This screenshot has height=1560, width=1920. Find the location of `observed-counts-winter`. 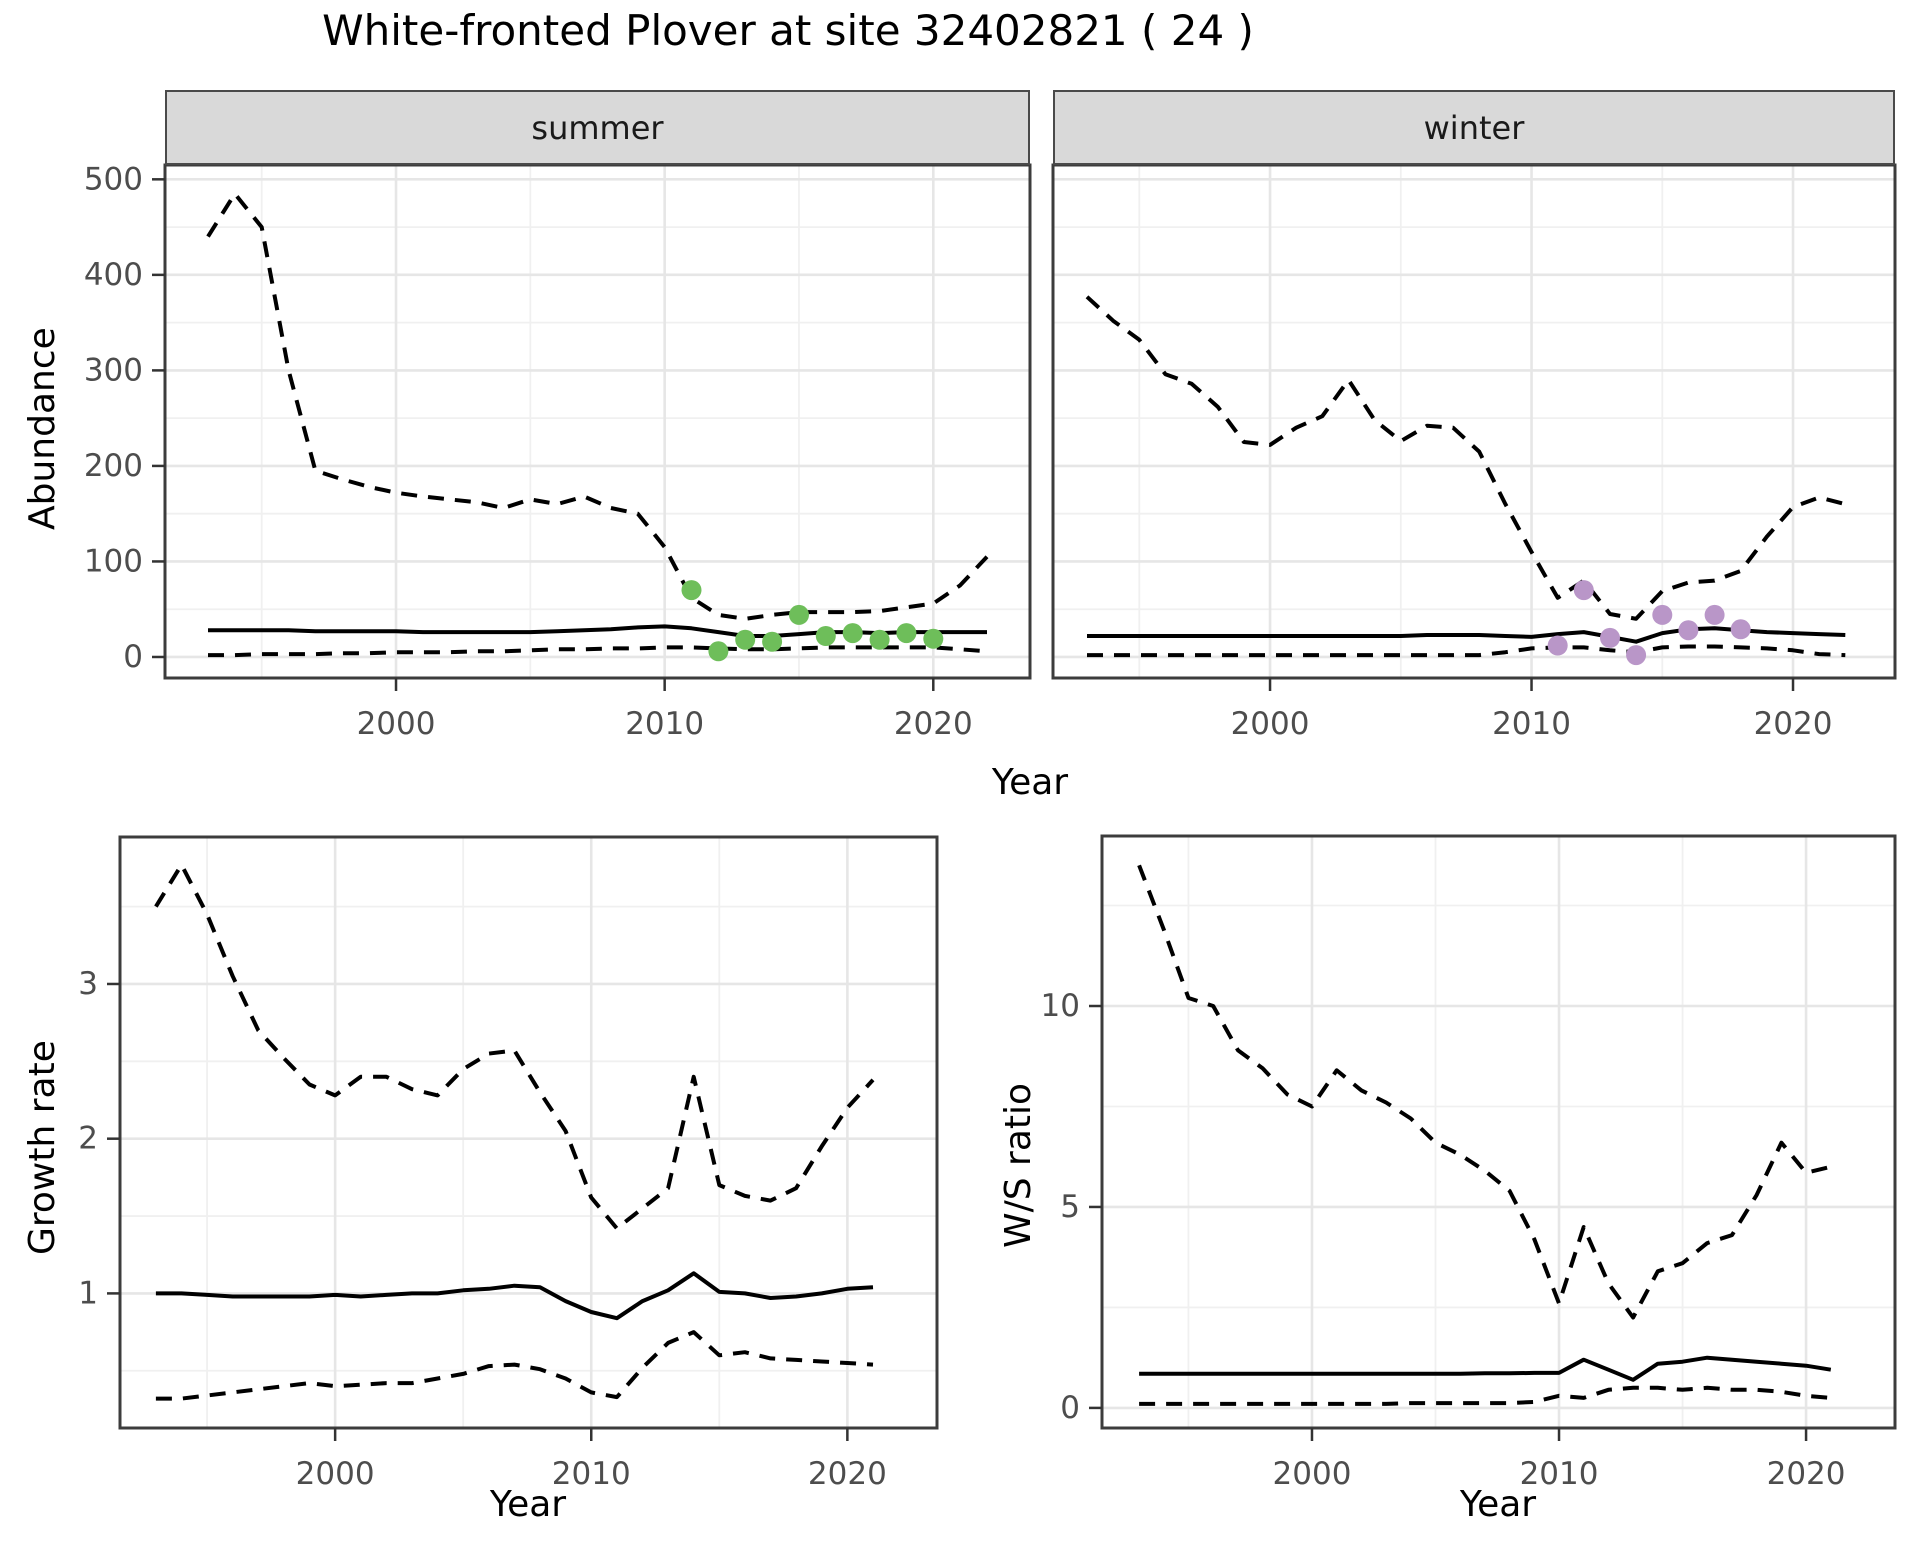

observed-counts-winter is located at coordinates (1649, 623).